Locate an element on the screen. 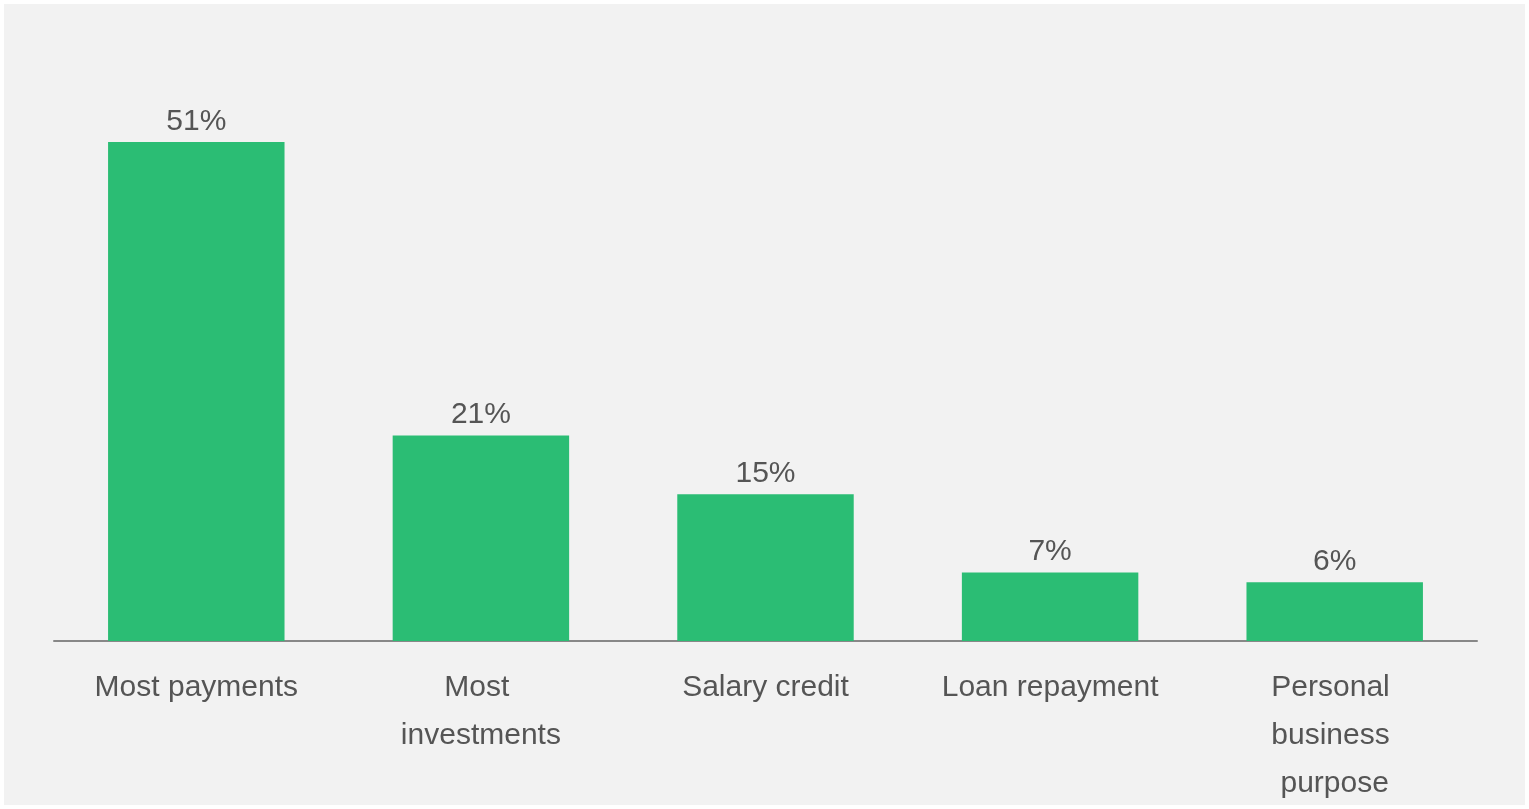 This screenshot has height=809, width=1529. data-label: 51% is located at coordinates (196, 119).